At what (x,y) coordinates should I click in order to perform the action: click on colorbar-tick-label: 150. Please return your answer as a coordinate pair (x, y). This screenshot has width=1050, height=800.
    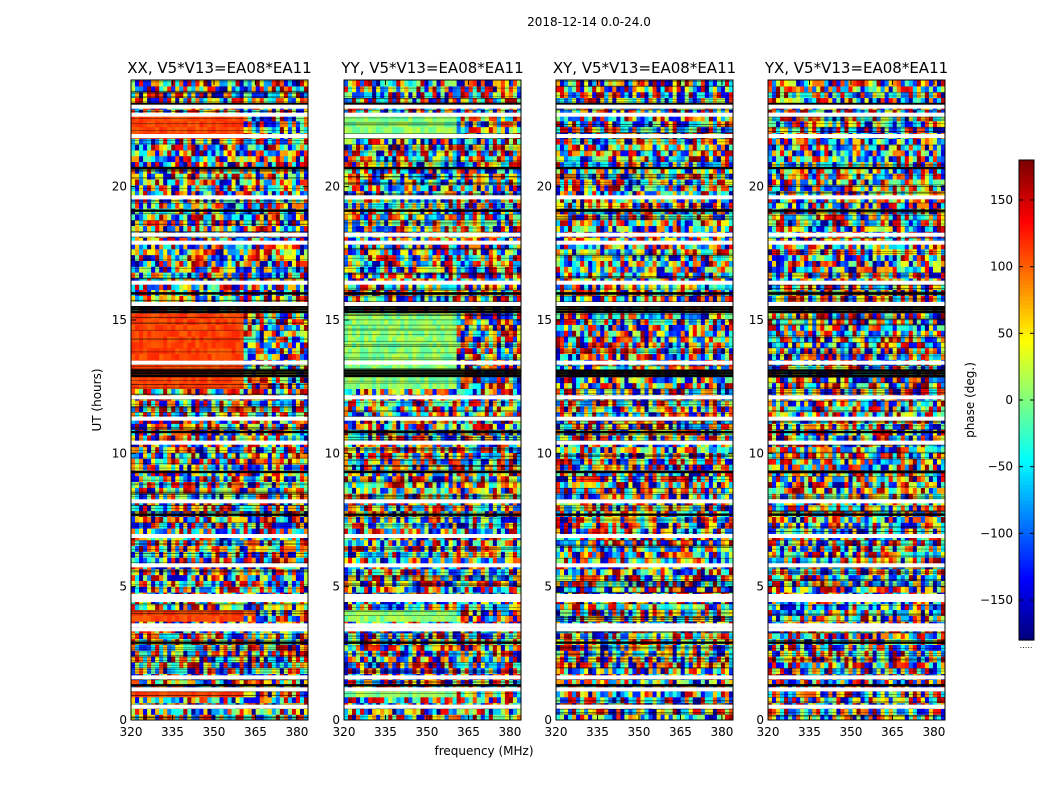
    Looking at the image, I should click on (1001, 200).